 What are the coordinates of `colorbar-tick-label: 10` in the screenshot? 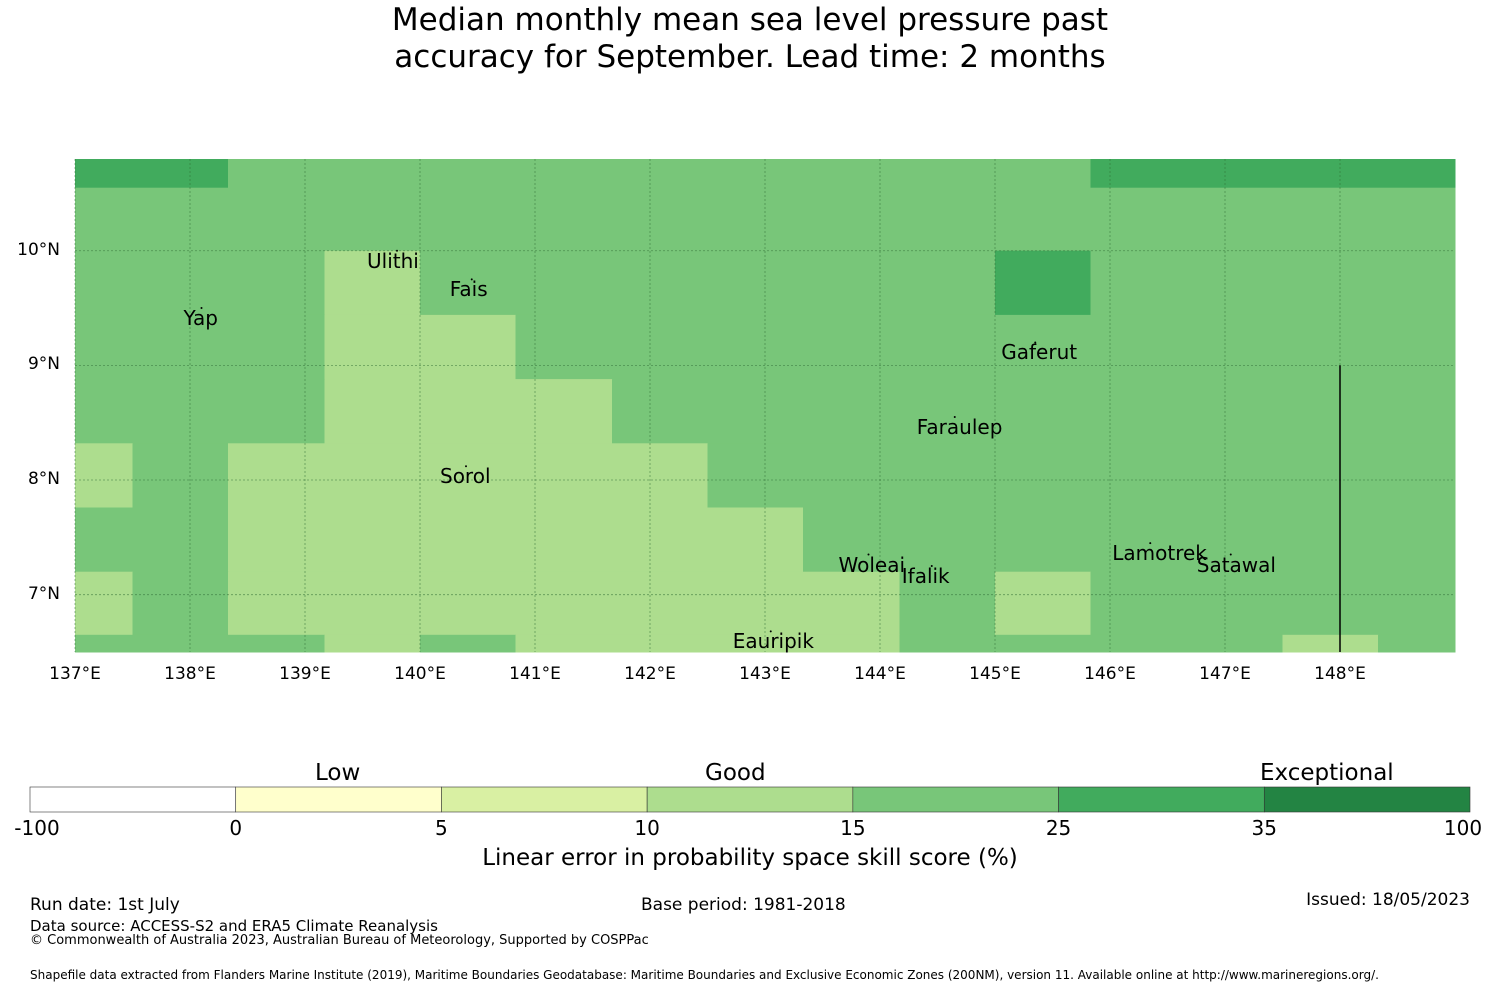 It's located at (647, 828).